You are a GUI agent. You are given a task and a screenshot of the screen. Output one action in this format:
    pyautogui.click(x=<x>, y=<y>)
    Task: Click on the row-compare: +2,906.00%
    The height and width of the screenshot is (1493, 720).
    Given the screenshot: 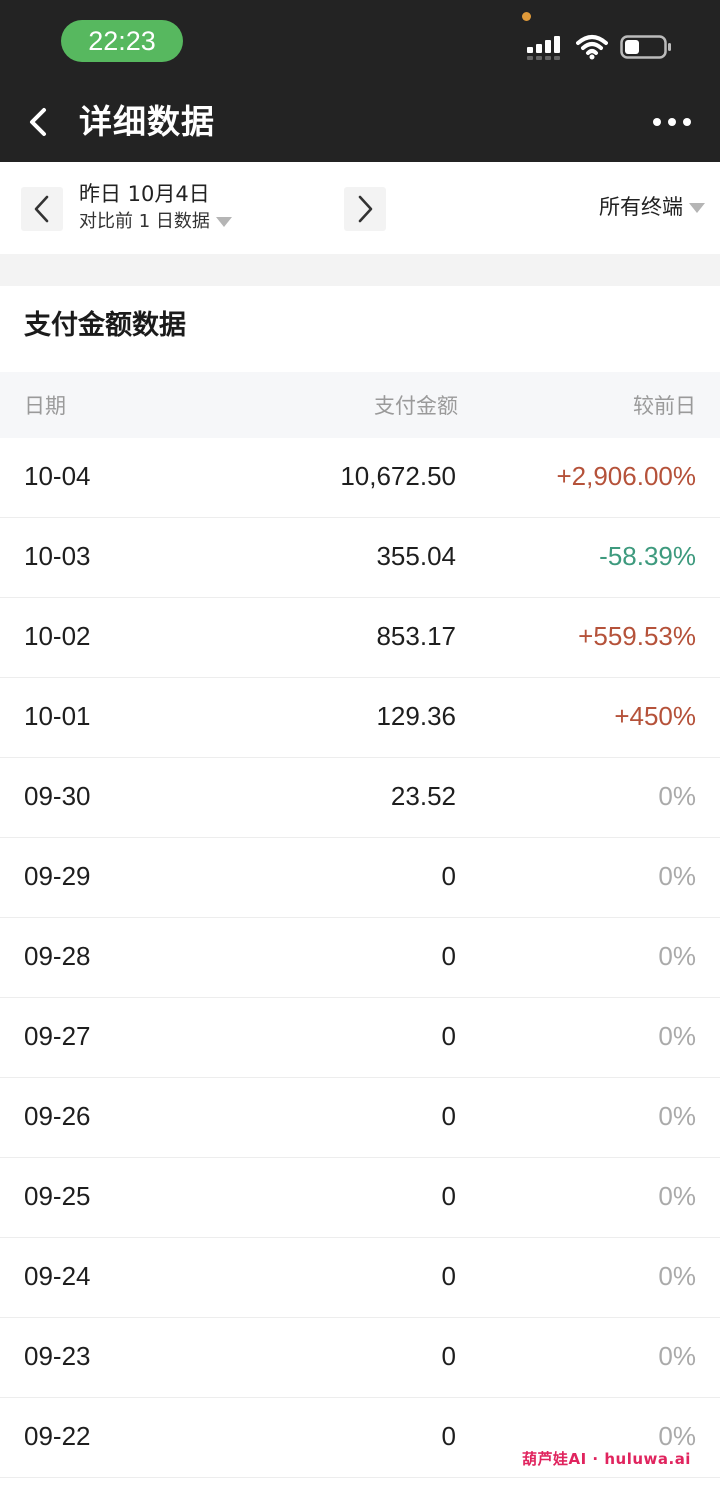 What is the action you would take?
    pyautogui.click(x=626, y=476)
    